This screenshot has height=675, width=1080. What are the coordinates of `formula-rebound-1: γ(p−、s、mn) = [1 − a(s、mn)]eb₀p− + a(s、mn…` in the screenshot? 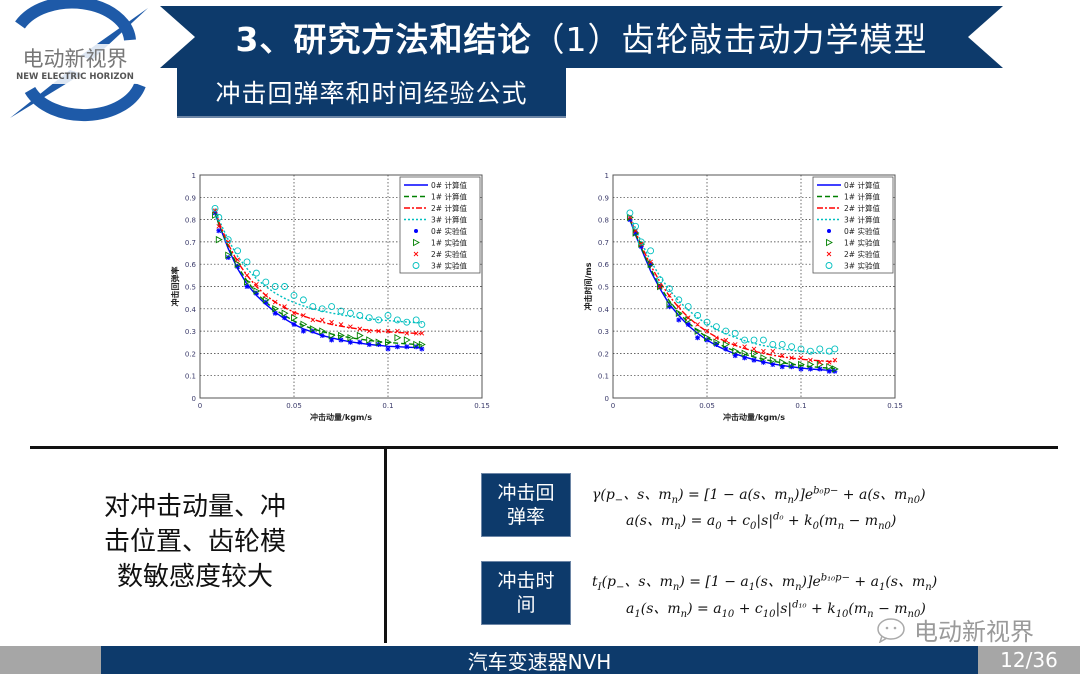 It's located at (759, 495).